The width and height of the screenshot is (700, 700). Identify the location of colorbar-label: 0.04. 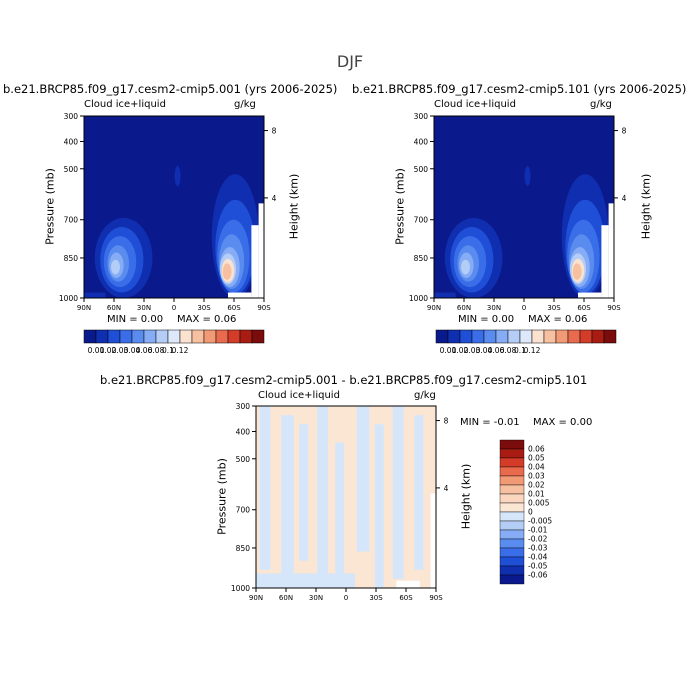
(536, 467).